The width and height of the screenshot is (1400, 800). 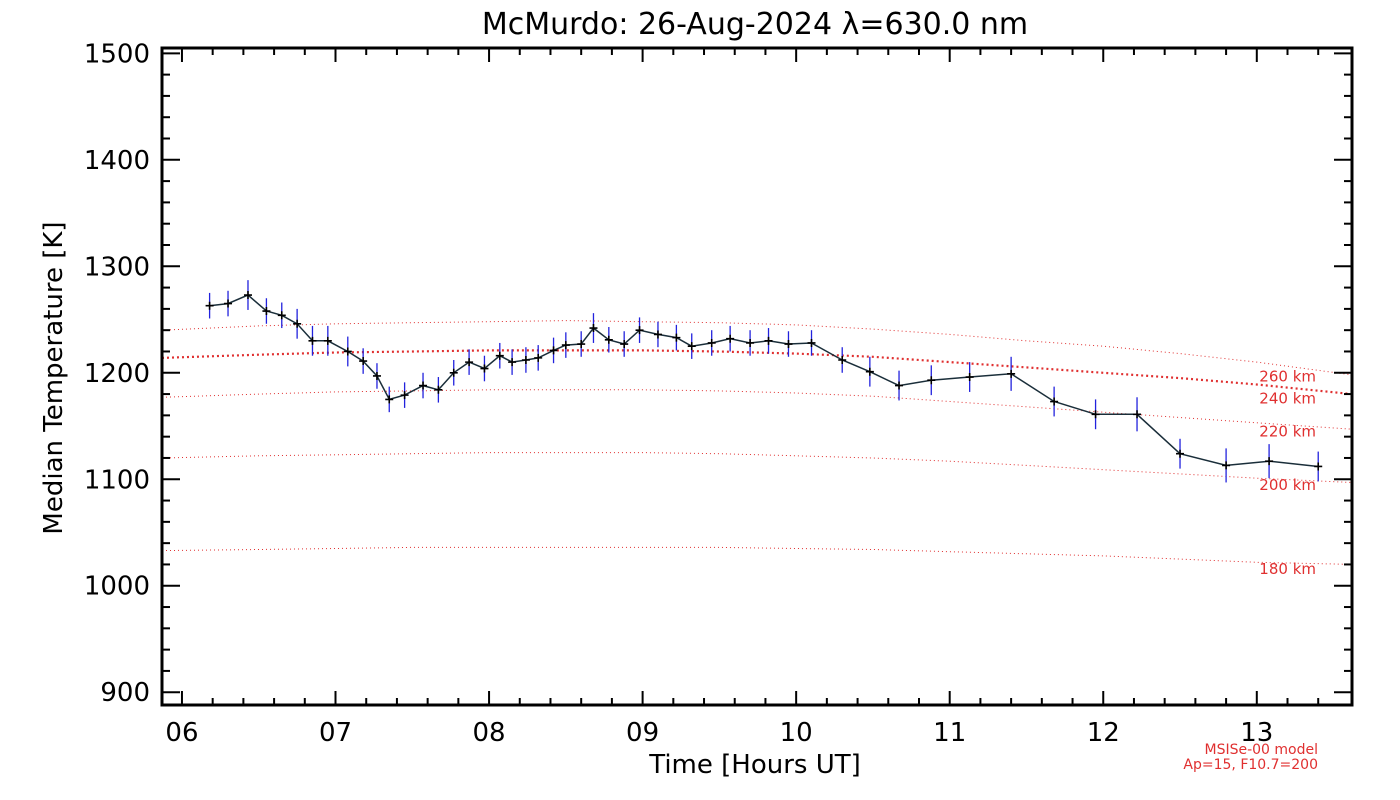 I want to click on y-axis-title: Median Temperature [K], so click(x=54, y=377).